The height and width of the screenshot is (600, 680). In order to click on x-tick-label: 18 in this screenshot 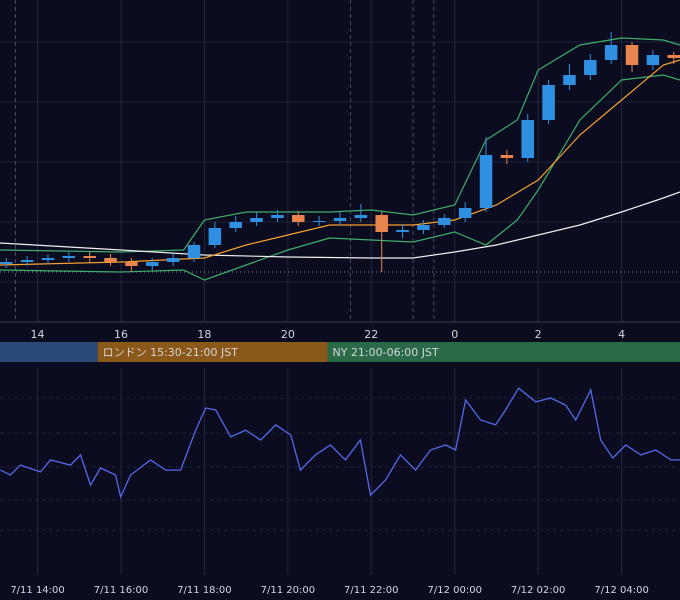, I will do `click(204, 334)`.